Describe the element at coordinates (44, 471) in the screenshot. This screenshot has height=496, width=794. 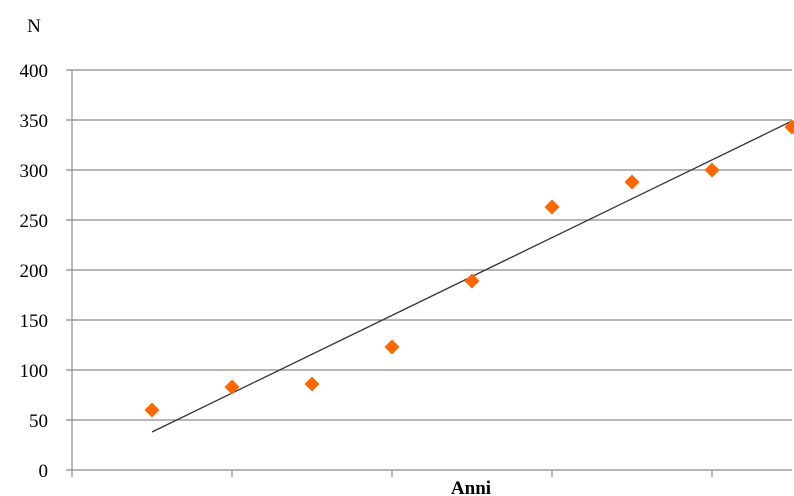
I see `y-tick-label-0: 0` at that location.